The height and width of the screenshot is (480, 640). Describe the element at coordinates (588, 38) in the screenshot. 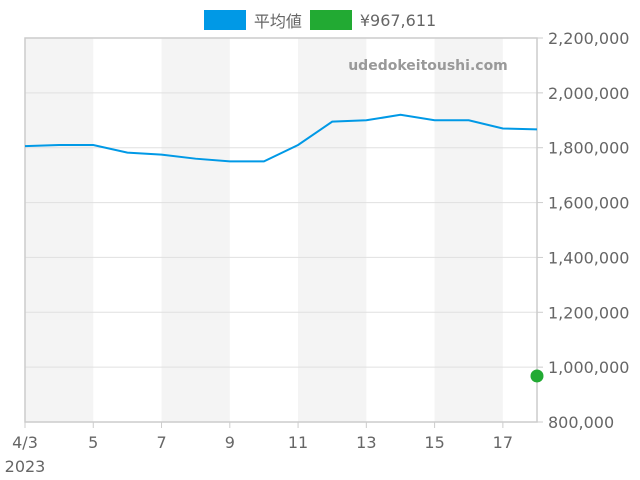

I see `y-tick-label: 2,200,000` at that location.